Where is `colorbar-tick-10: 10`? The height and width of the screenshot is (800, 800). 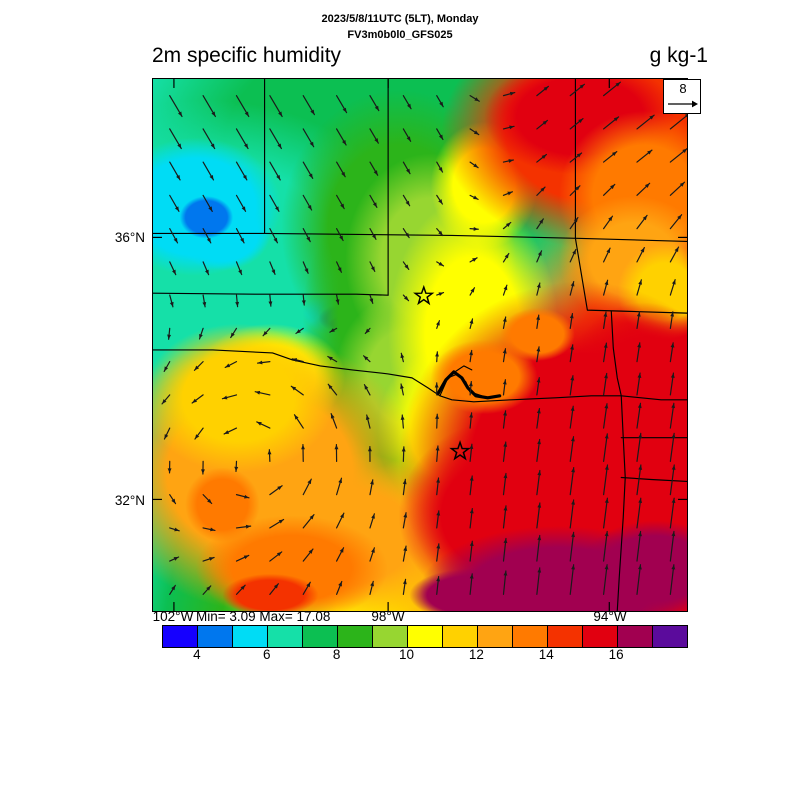
colorbar-tick-10: 10 is located at coordinates (407, 654).